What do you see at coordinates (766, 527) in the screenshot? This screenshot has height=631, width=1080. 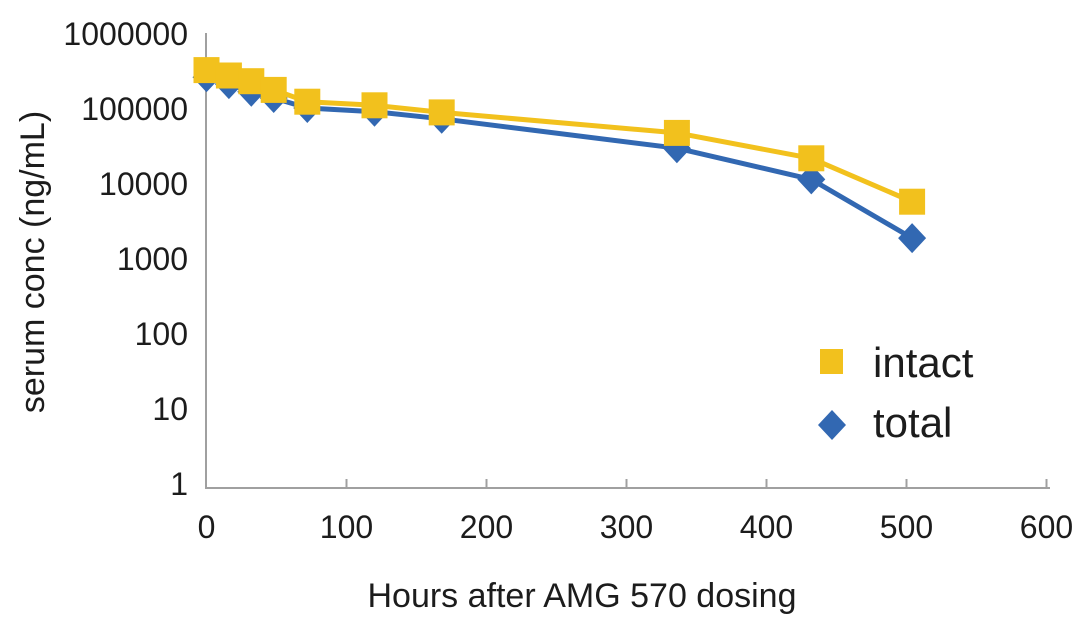 I see `x-tick-label: 400` at bounding box center [766, 527].